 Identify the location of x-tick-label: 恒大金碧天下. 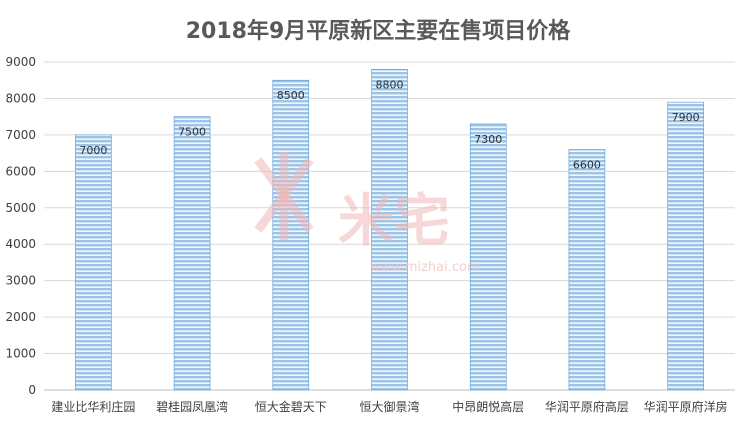
(291, 406).